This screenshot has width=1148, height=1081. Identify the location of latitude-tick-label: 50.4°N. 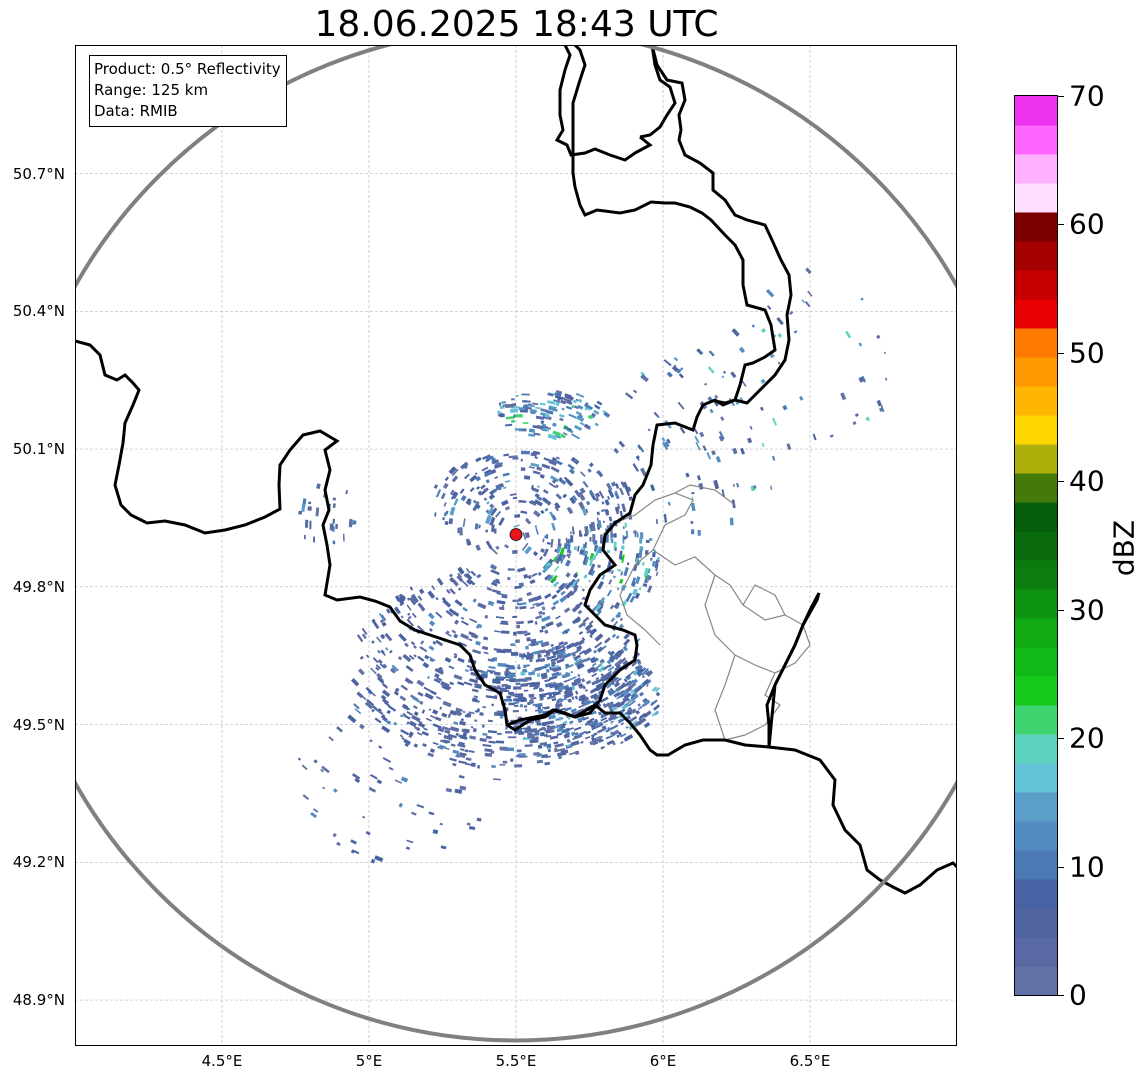
(38, 311).